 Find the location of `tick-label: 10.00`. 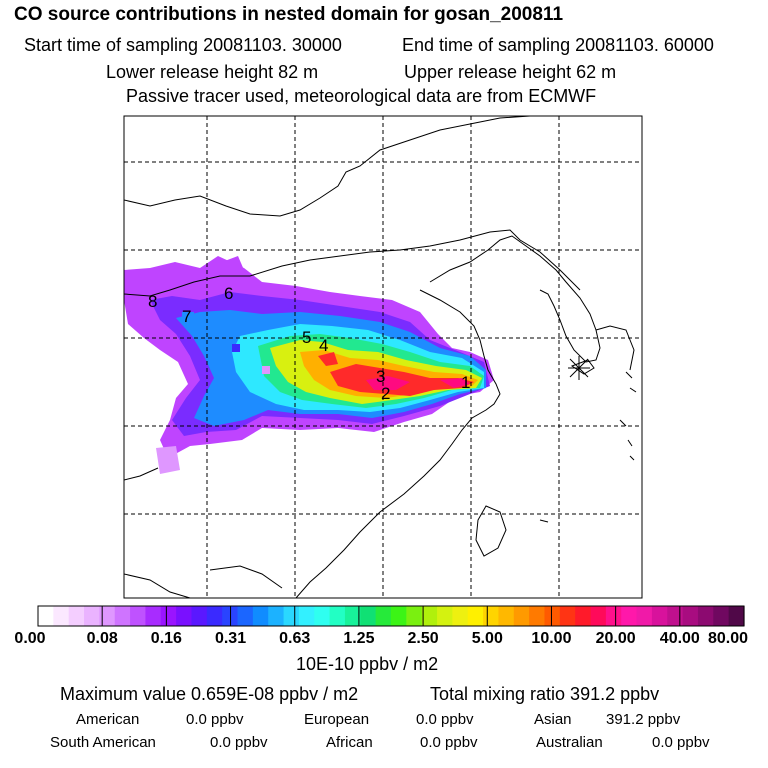

tick-label: 10.00 is located at coordinates (551, 638).